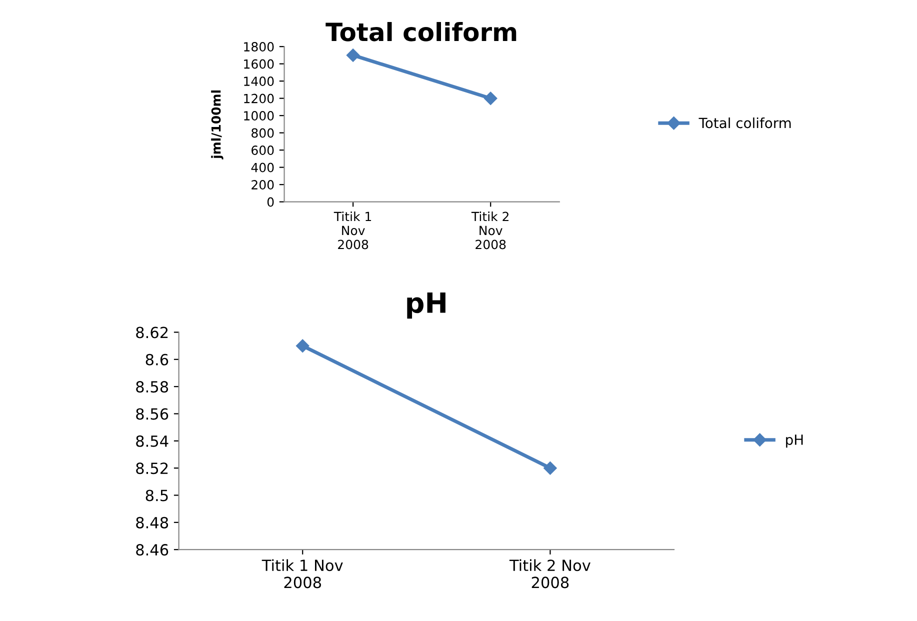 The width and height of the screenshot is (917, 621). I want to click on y-tick-label: 8.56, so click(152, 414).